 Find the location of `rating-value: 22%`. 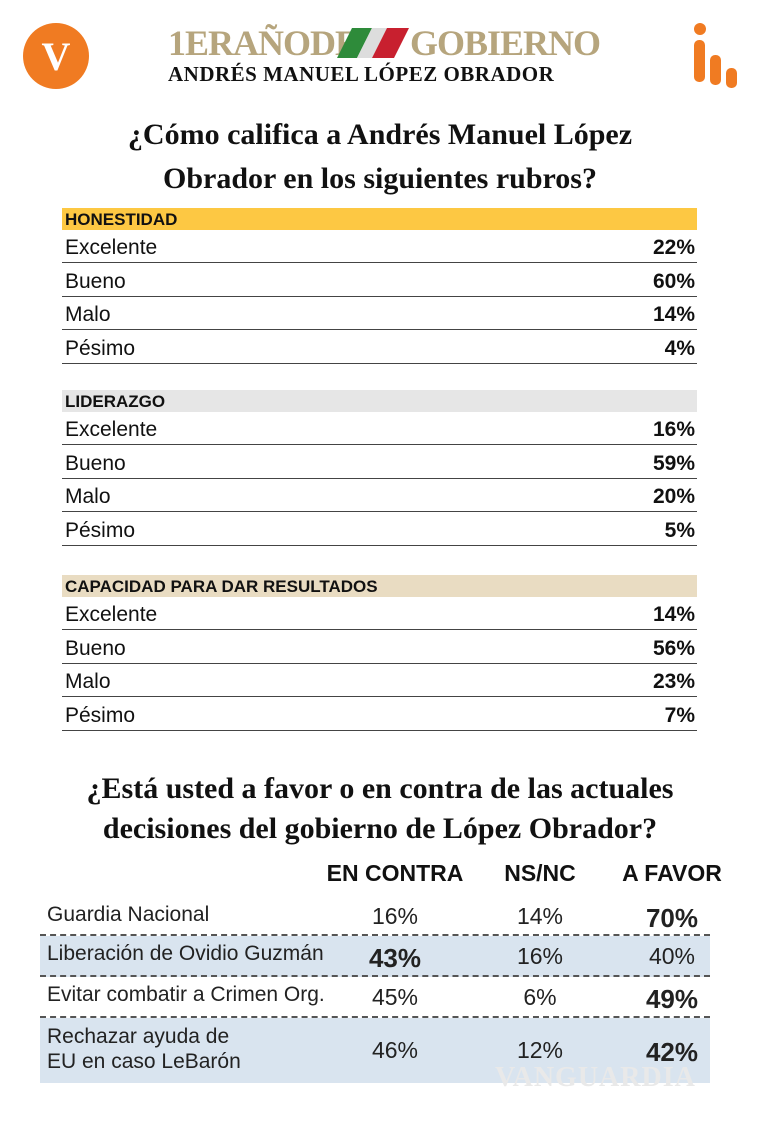

rating-value: 22% is located at coordinates (673, 247).